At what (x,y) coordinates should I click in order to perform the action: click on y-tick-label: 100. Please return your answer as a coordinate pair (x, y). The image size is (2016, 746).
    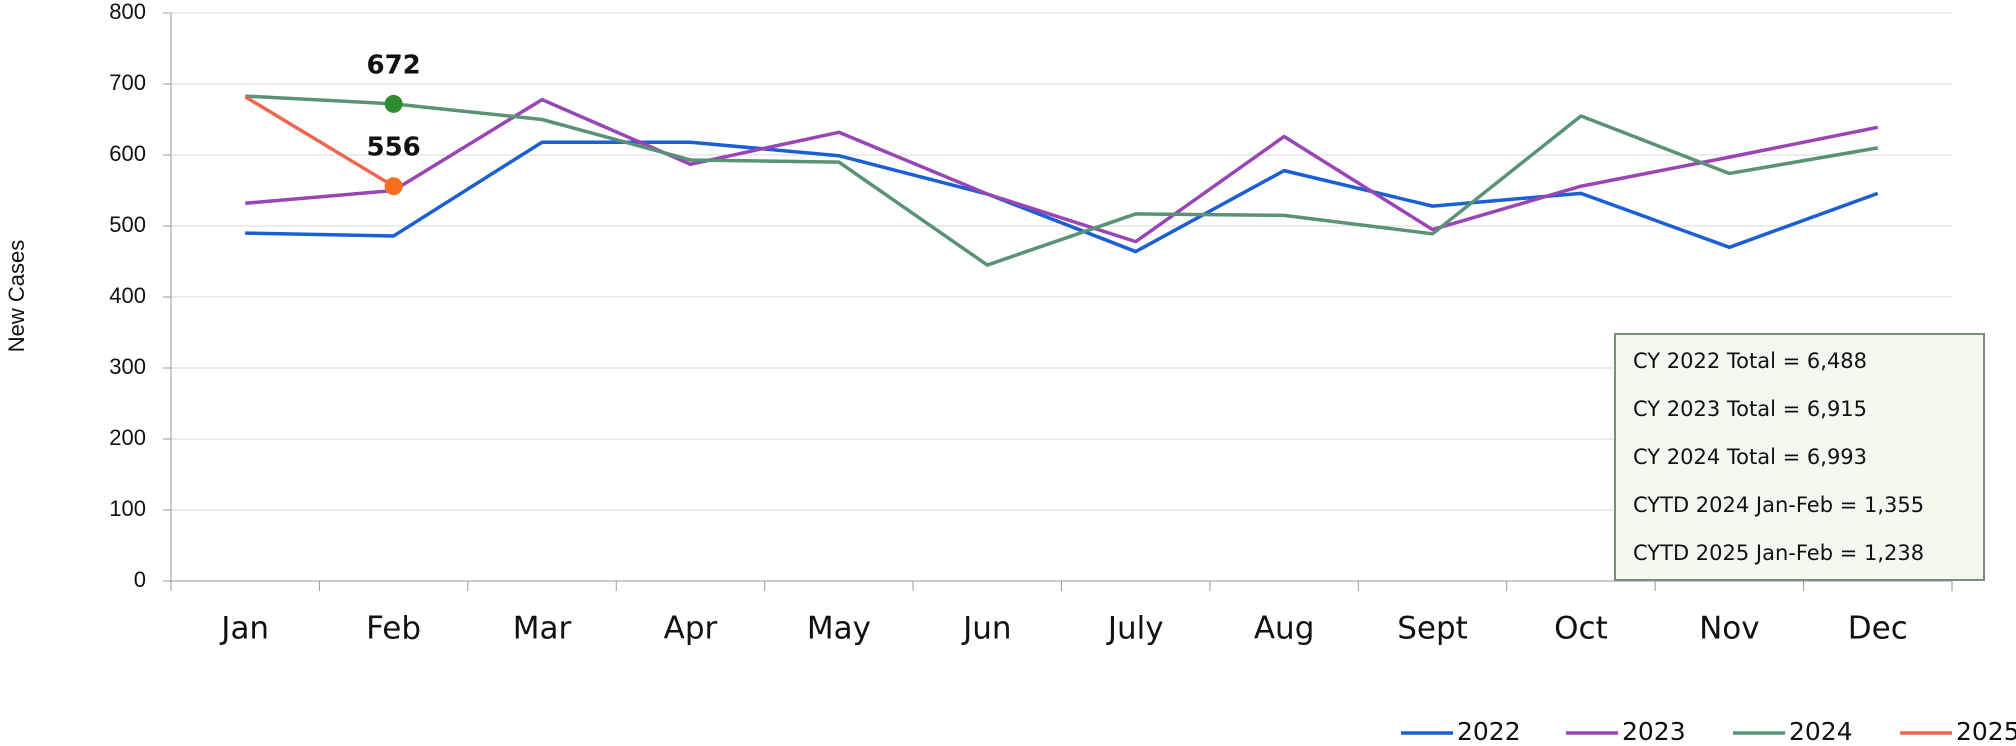
    Looking at the image, I should click on (127, 508).